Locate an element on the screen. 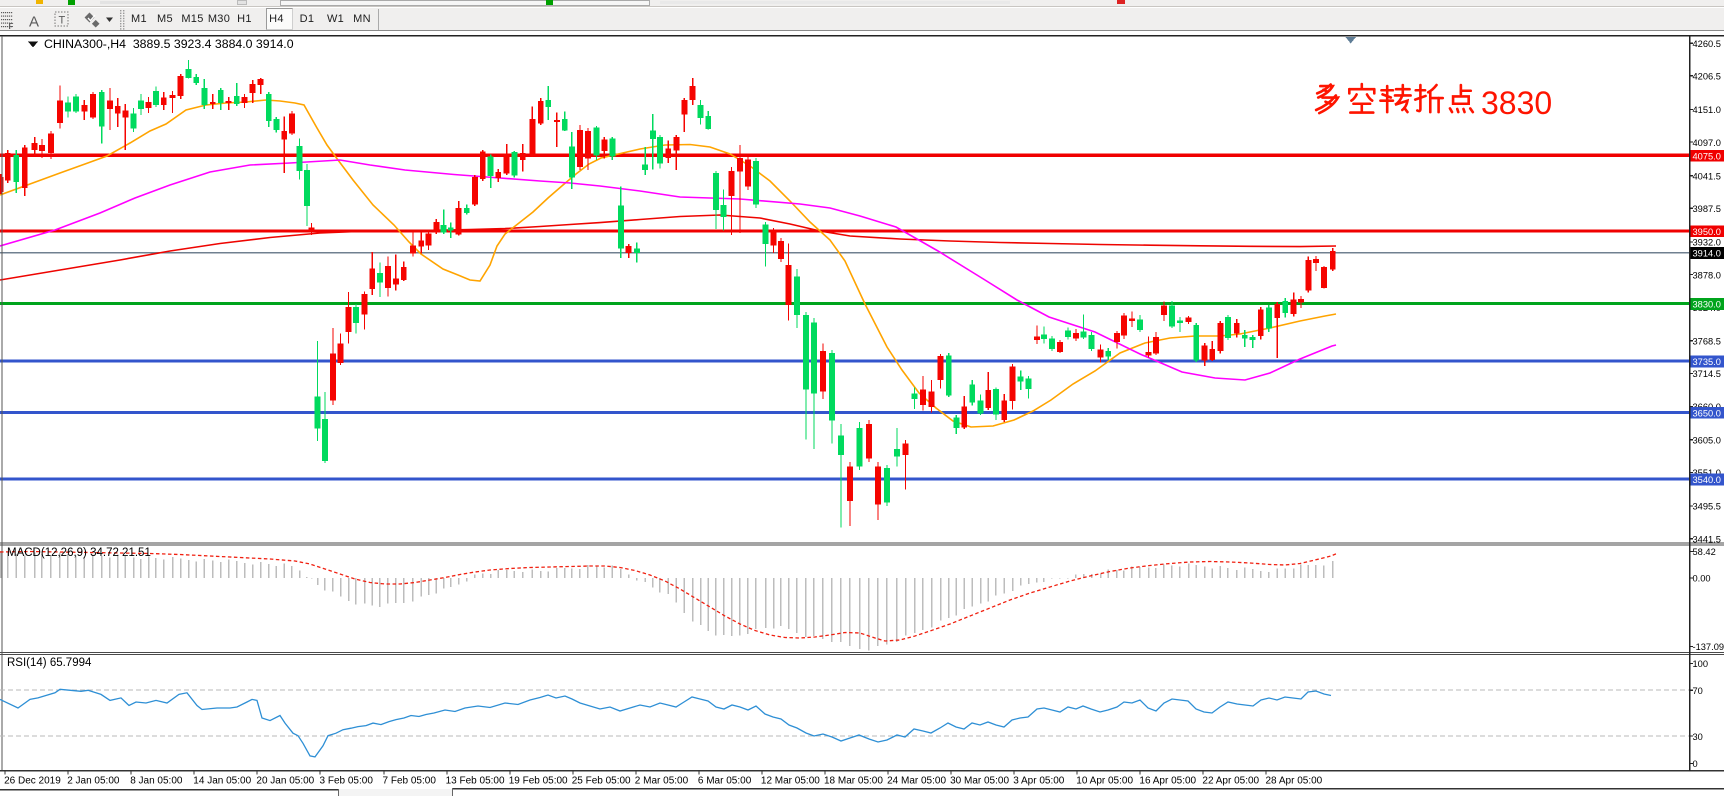 This screenshot has height=796, width=1724. svg-text: 3914.0 is located at coordinates (1707, 254).